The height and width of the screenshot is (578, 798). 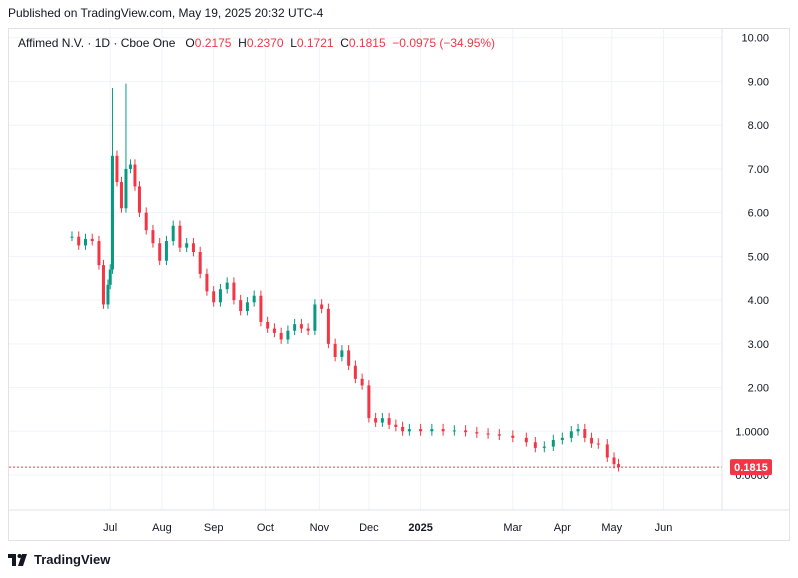 I want to click on legend-high-label: H, so click(x=242, y=43).